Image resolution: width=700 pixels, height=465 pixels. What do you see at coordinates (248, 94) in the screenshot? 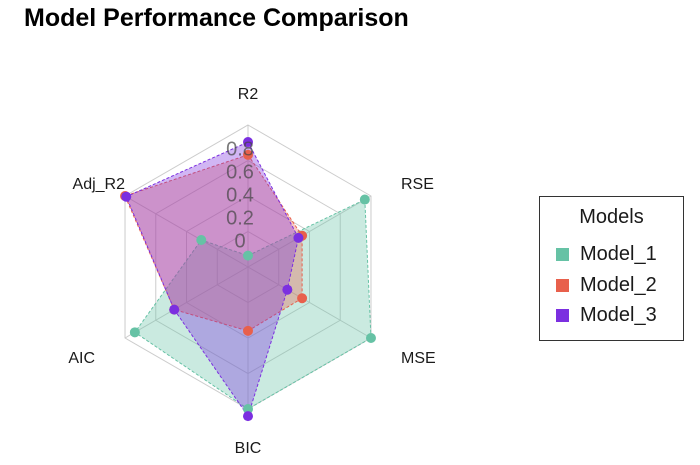
I see `axis-label-r2: R2` at bounding box center [248, 94].